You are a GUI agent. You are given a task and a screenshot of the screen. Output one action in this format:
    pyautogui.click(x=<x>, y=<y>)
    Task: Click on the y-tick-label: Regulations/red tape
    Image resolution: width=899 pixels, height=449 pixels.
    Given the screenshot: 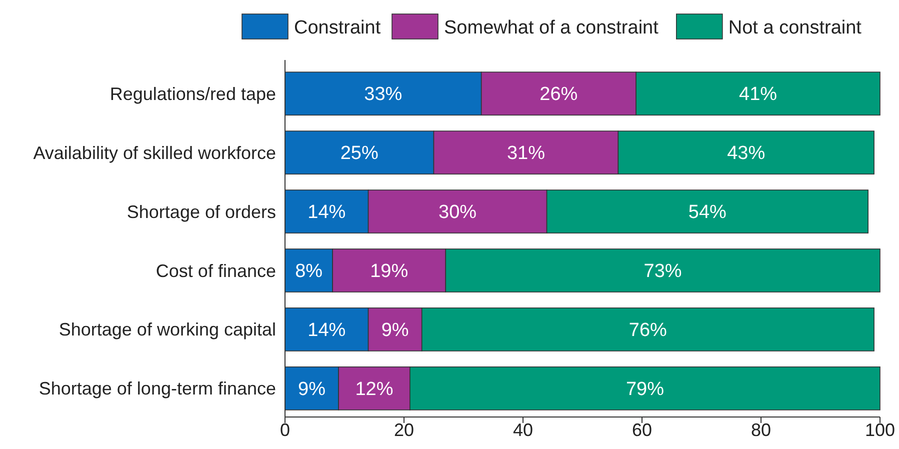 What is the action you would take?
    pyautogui.click(x=193, y=94)
    